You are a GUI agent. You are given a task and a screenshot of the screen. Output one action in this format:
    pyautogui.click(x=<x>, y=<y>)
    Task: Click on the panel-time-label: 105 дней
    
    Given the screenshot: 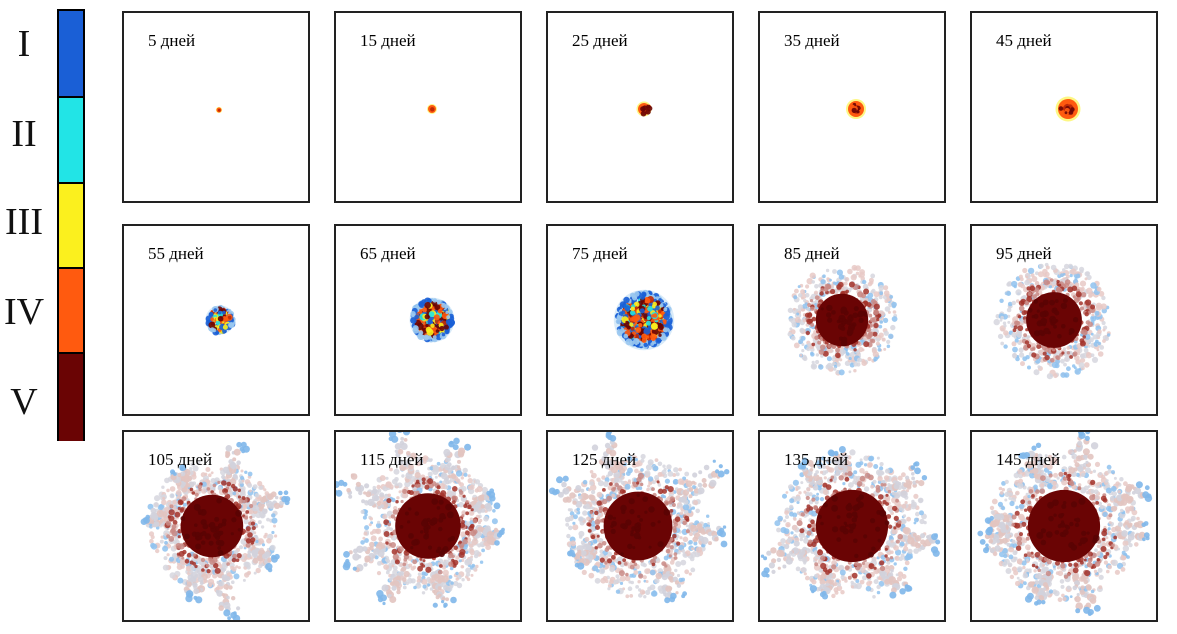 What is the action you would take?
    pyautogui.click(x=180, y=459)
    